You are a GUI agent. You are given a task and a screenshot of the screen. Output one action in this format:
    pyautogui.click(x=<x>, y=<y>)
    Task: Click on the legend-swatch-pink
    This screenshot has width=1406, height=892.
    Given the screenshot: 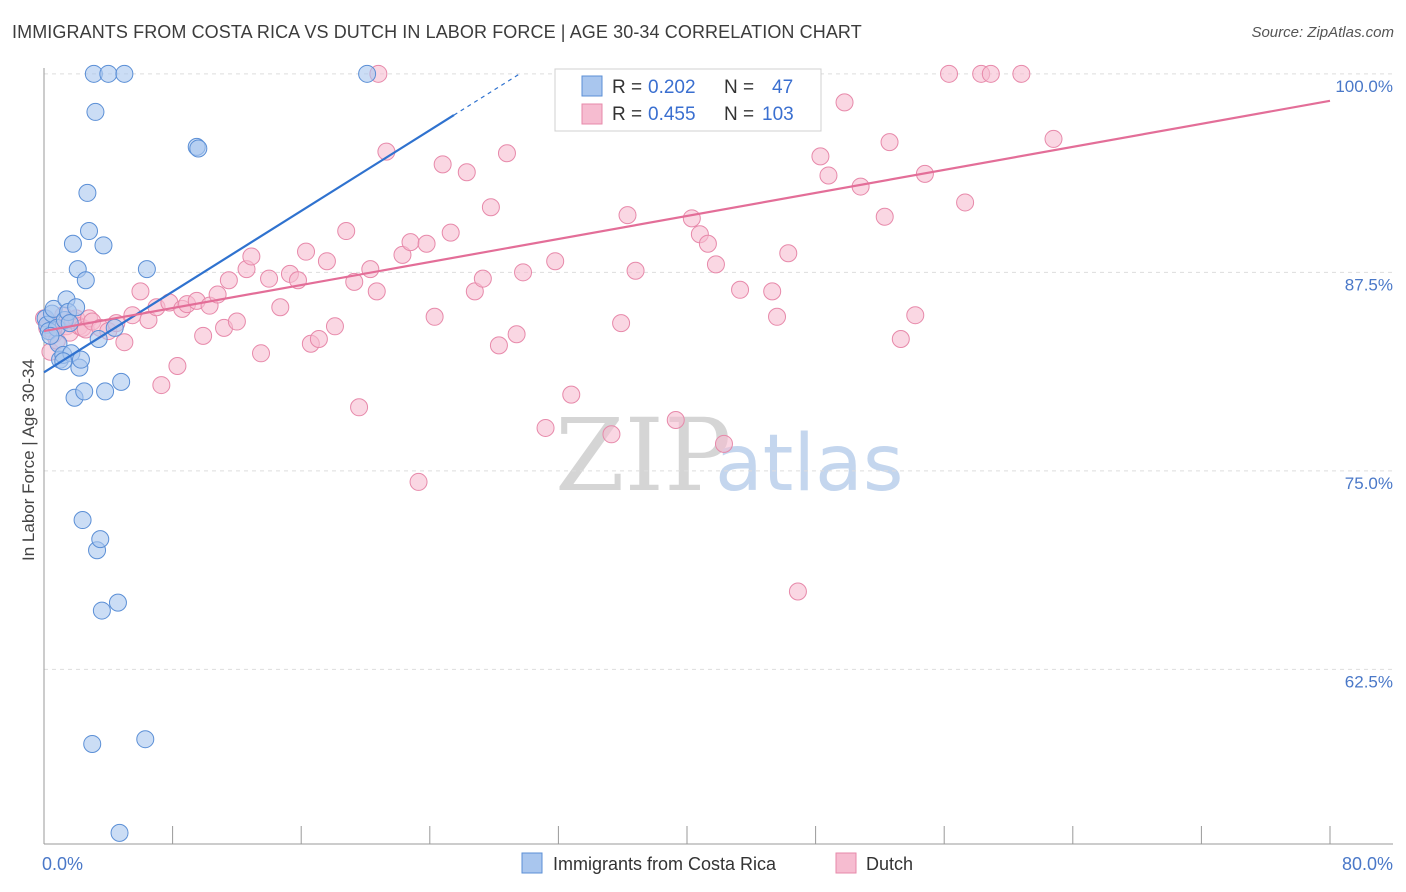 What is the action you would take?
    pyautogui.click(x=592, y=114)
    